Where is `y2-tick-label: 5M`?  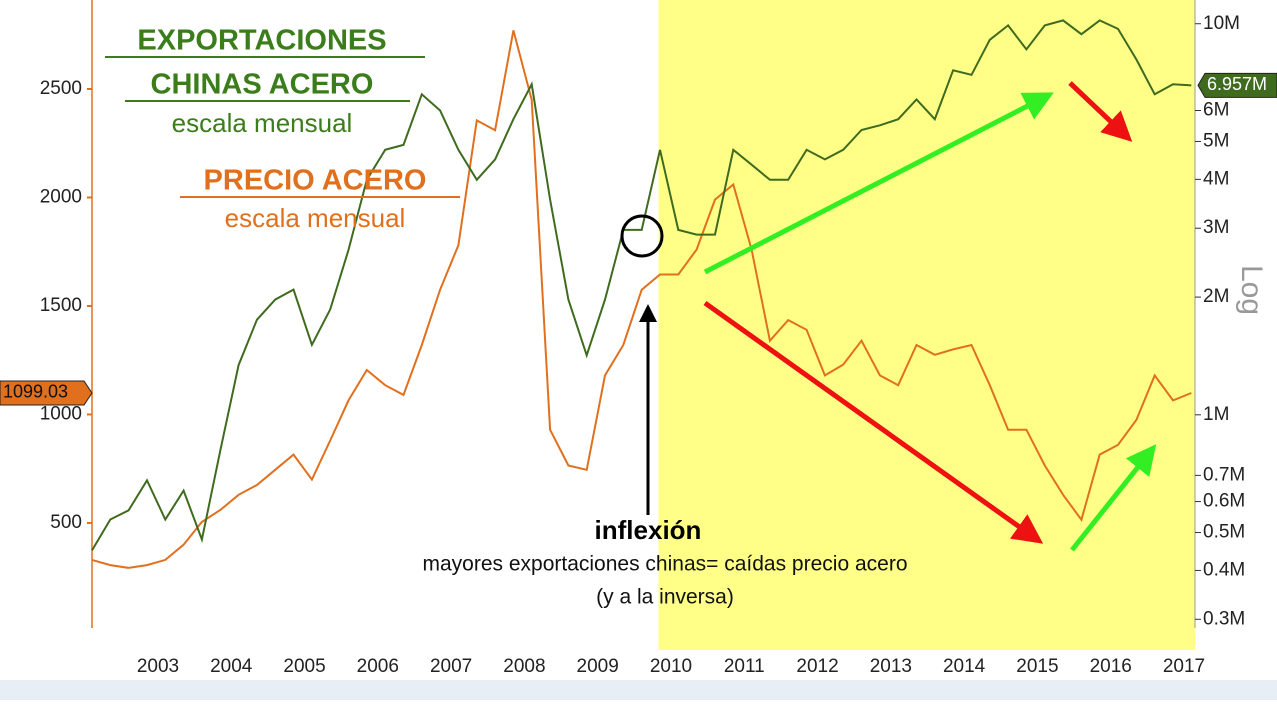
y2-tick-label: 5M is located at coordinates (1216, 140).